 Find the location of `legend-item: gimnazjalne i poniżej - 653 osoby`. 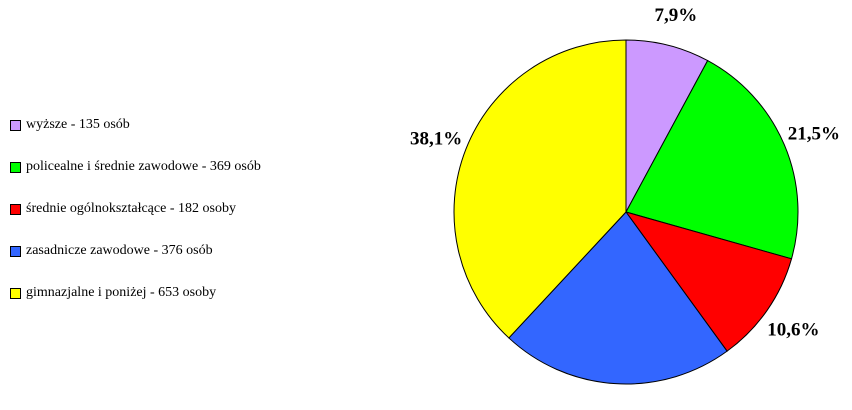

legend-item: gimnazjalne i poniżej - 653 osoby is located at coordinates (175, 293).